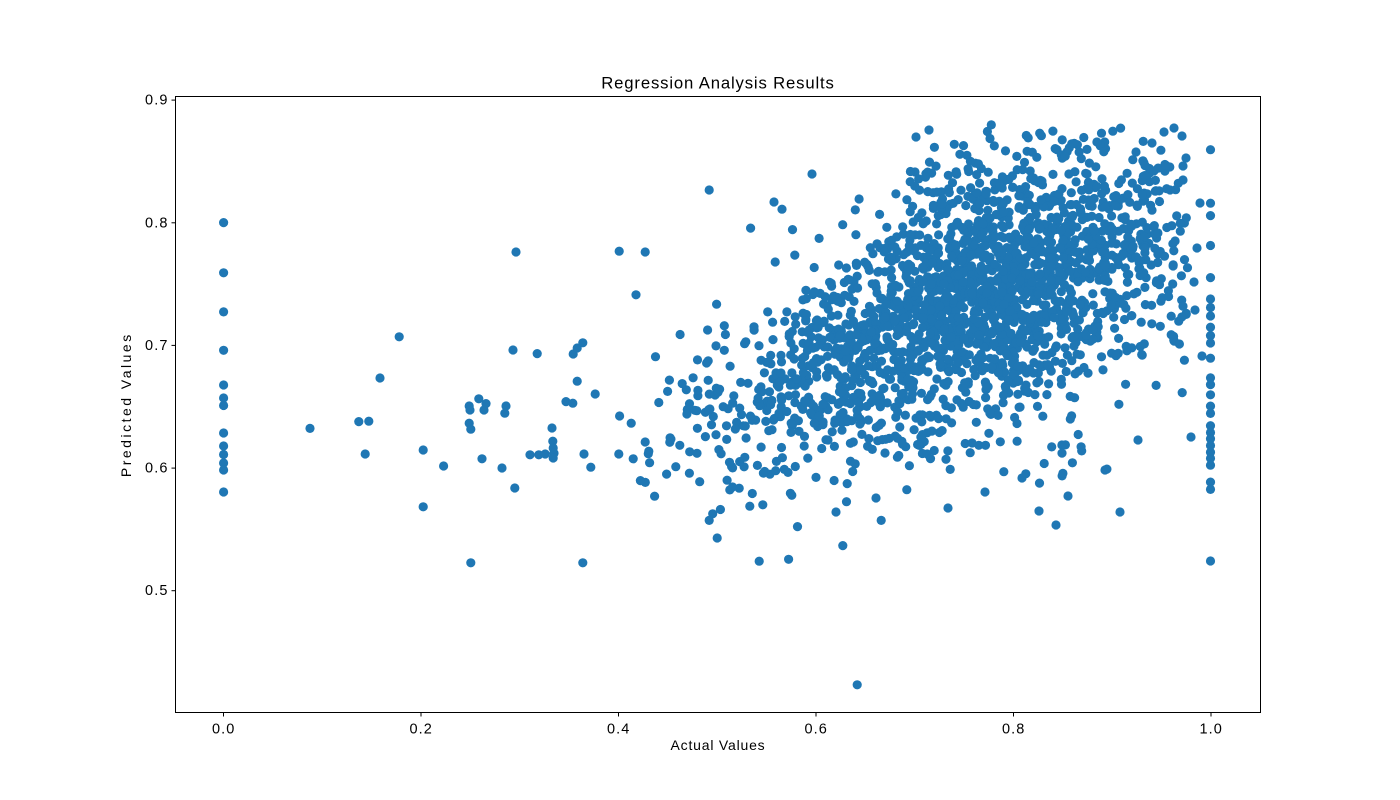 The height and width of the screenshot is (800, 1400). What do you see at coordinates (156, 101) in the screenshot?
I see `svg-text: 0.9` at bounding box center [156, 101].